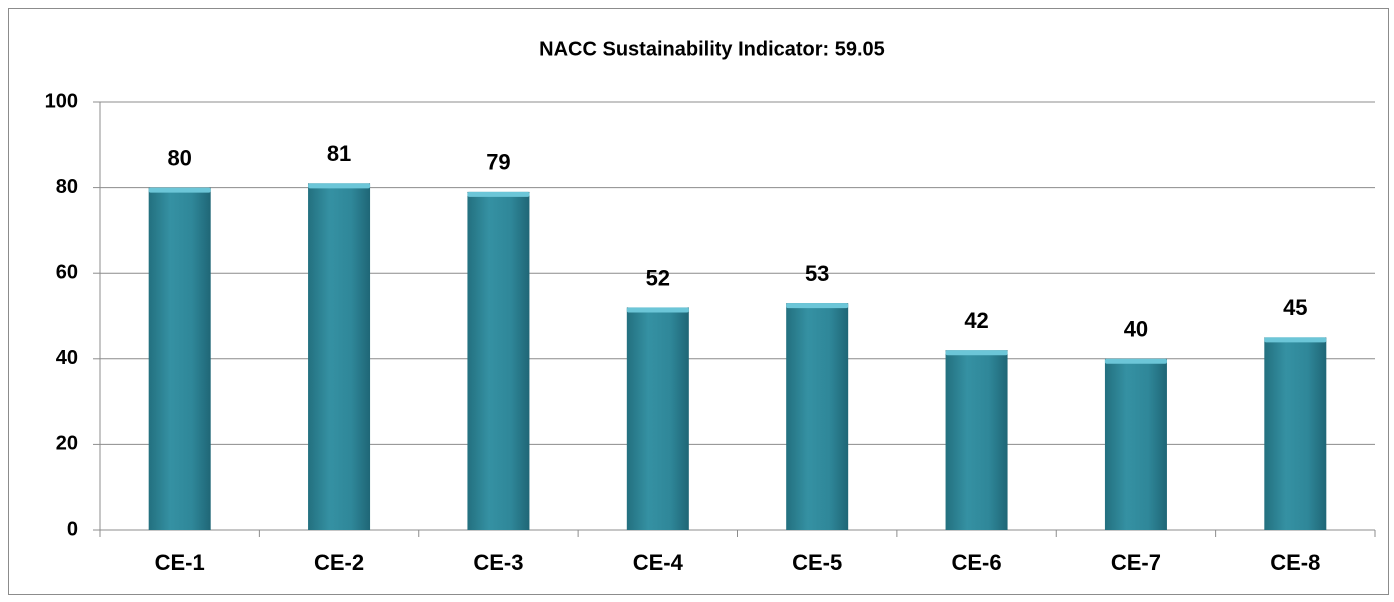  I want to click on data-label: 79, so click(498, 162).